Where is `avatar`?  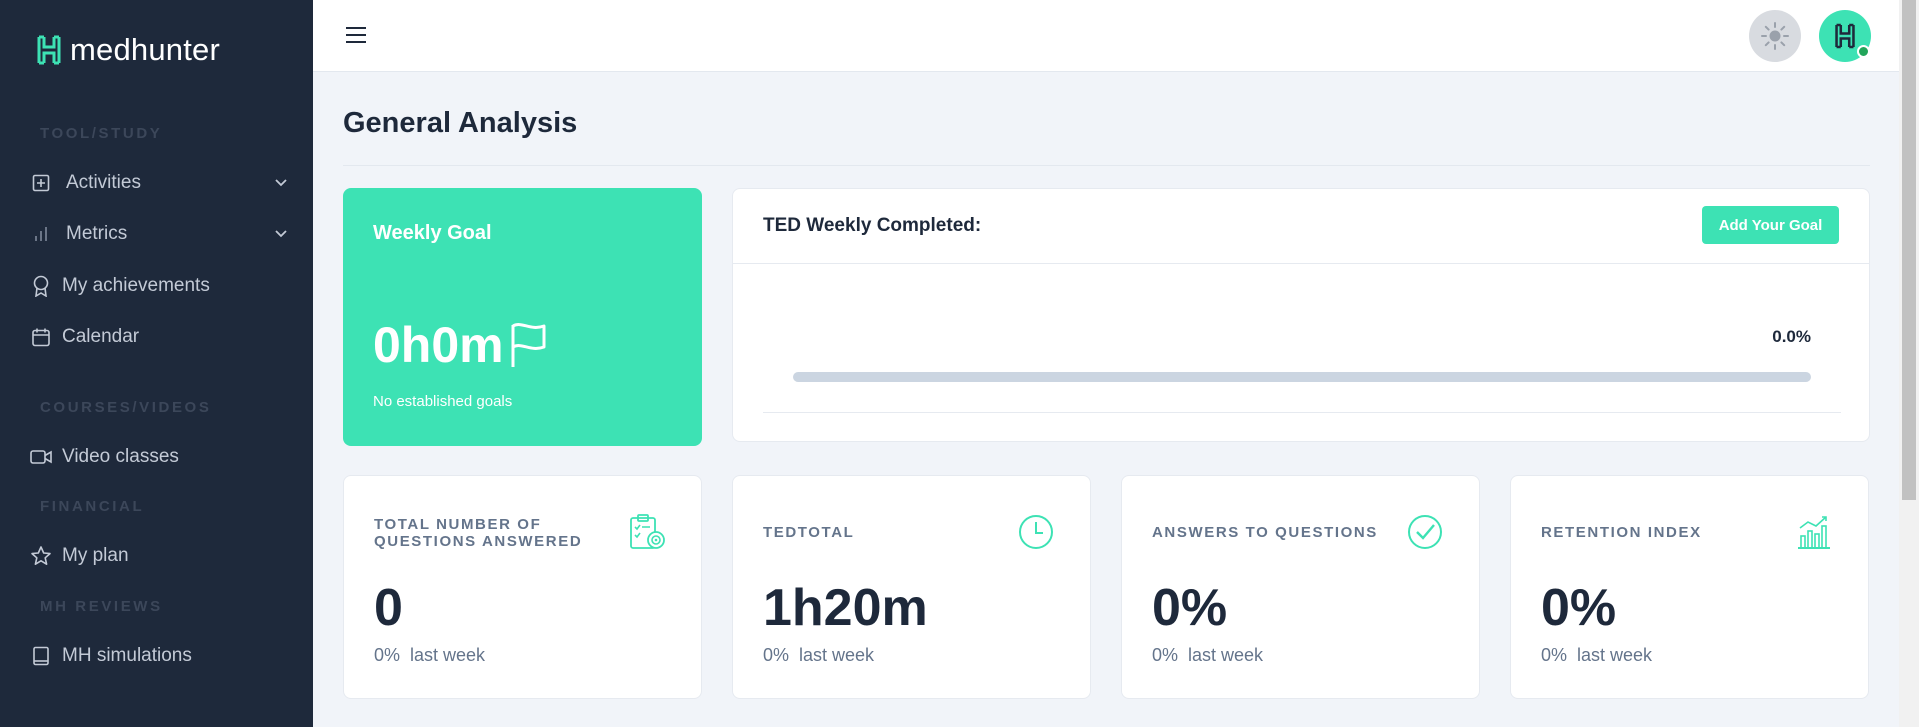 avatar is located at coordinates (1845, 36).